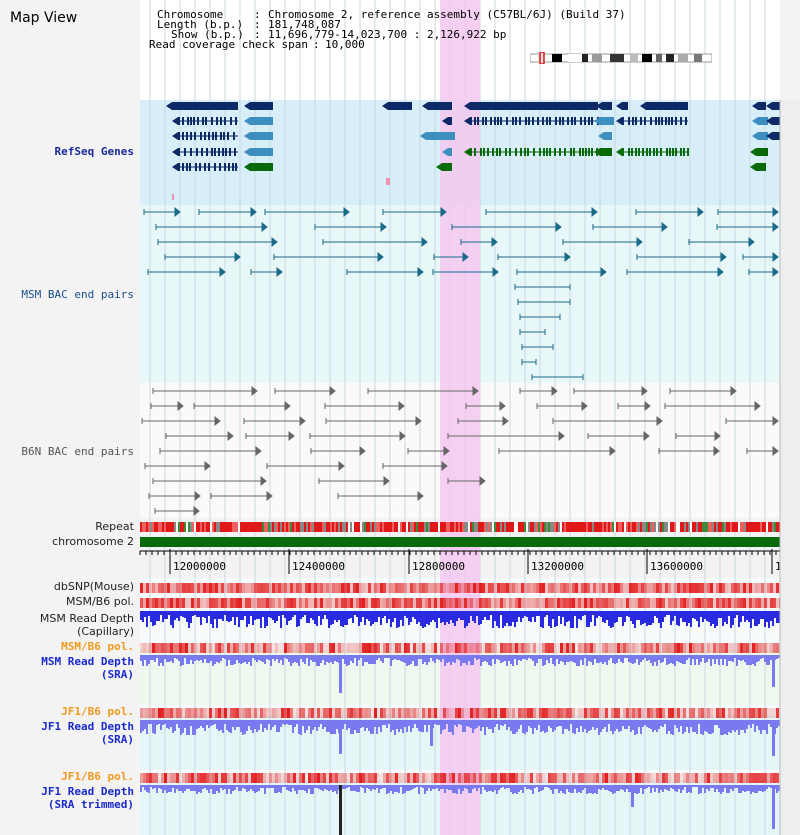 The width and height of the screenshot is (800, 835). I want to click on track-label-jf1-depth-sra: JF1 Read Depth, so click(87, 726).